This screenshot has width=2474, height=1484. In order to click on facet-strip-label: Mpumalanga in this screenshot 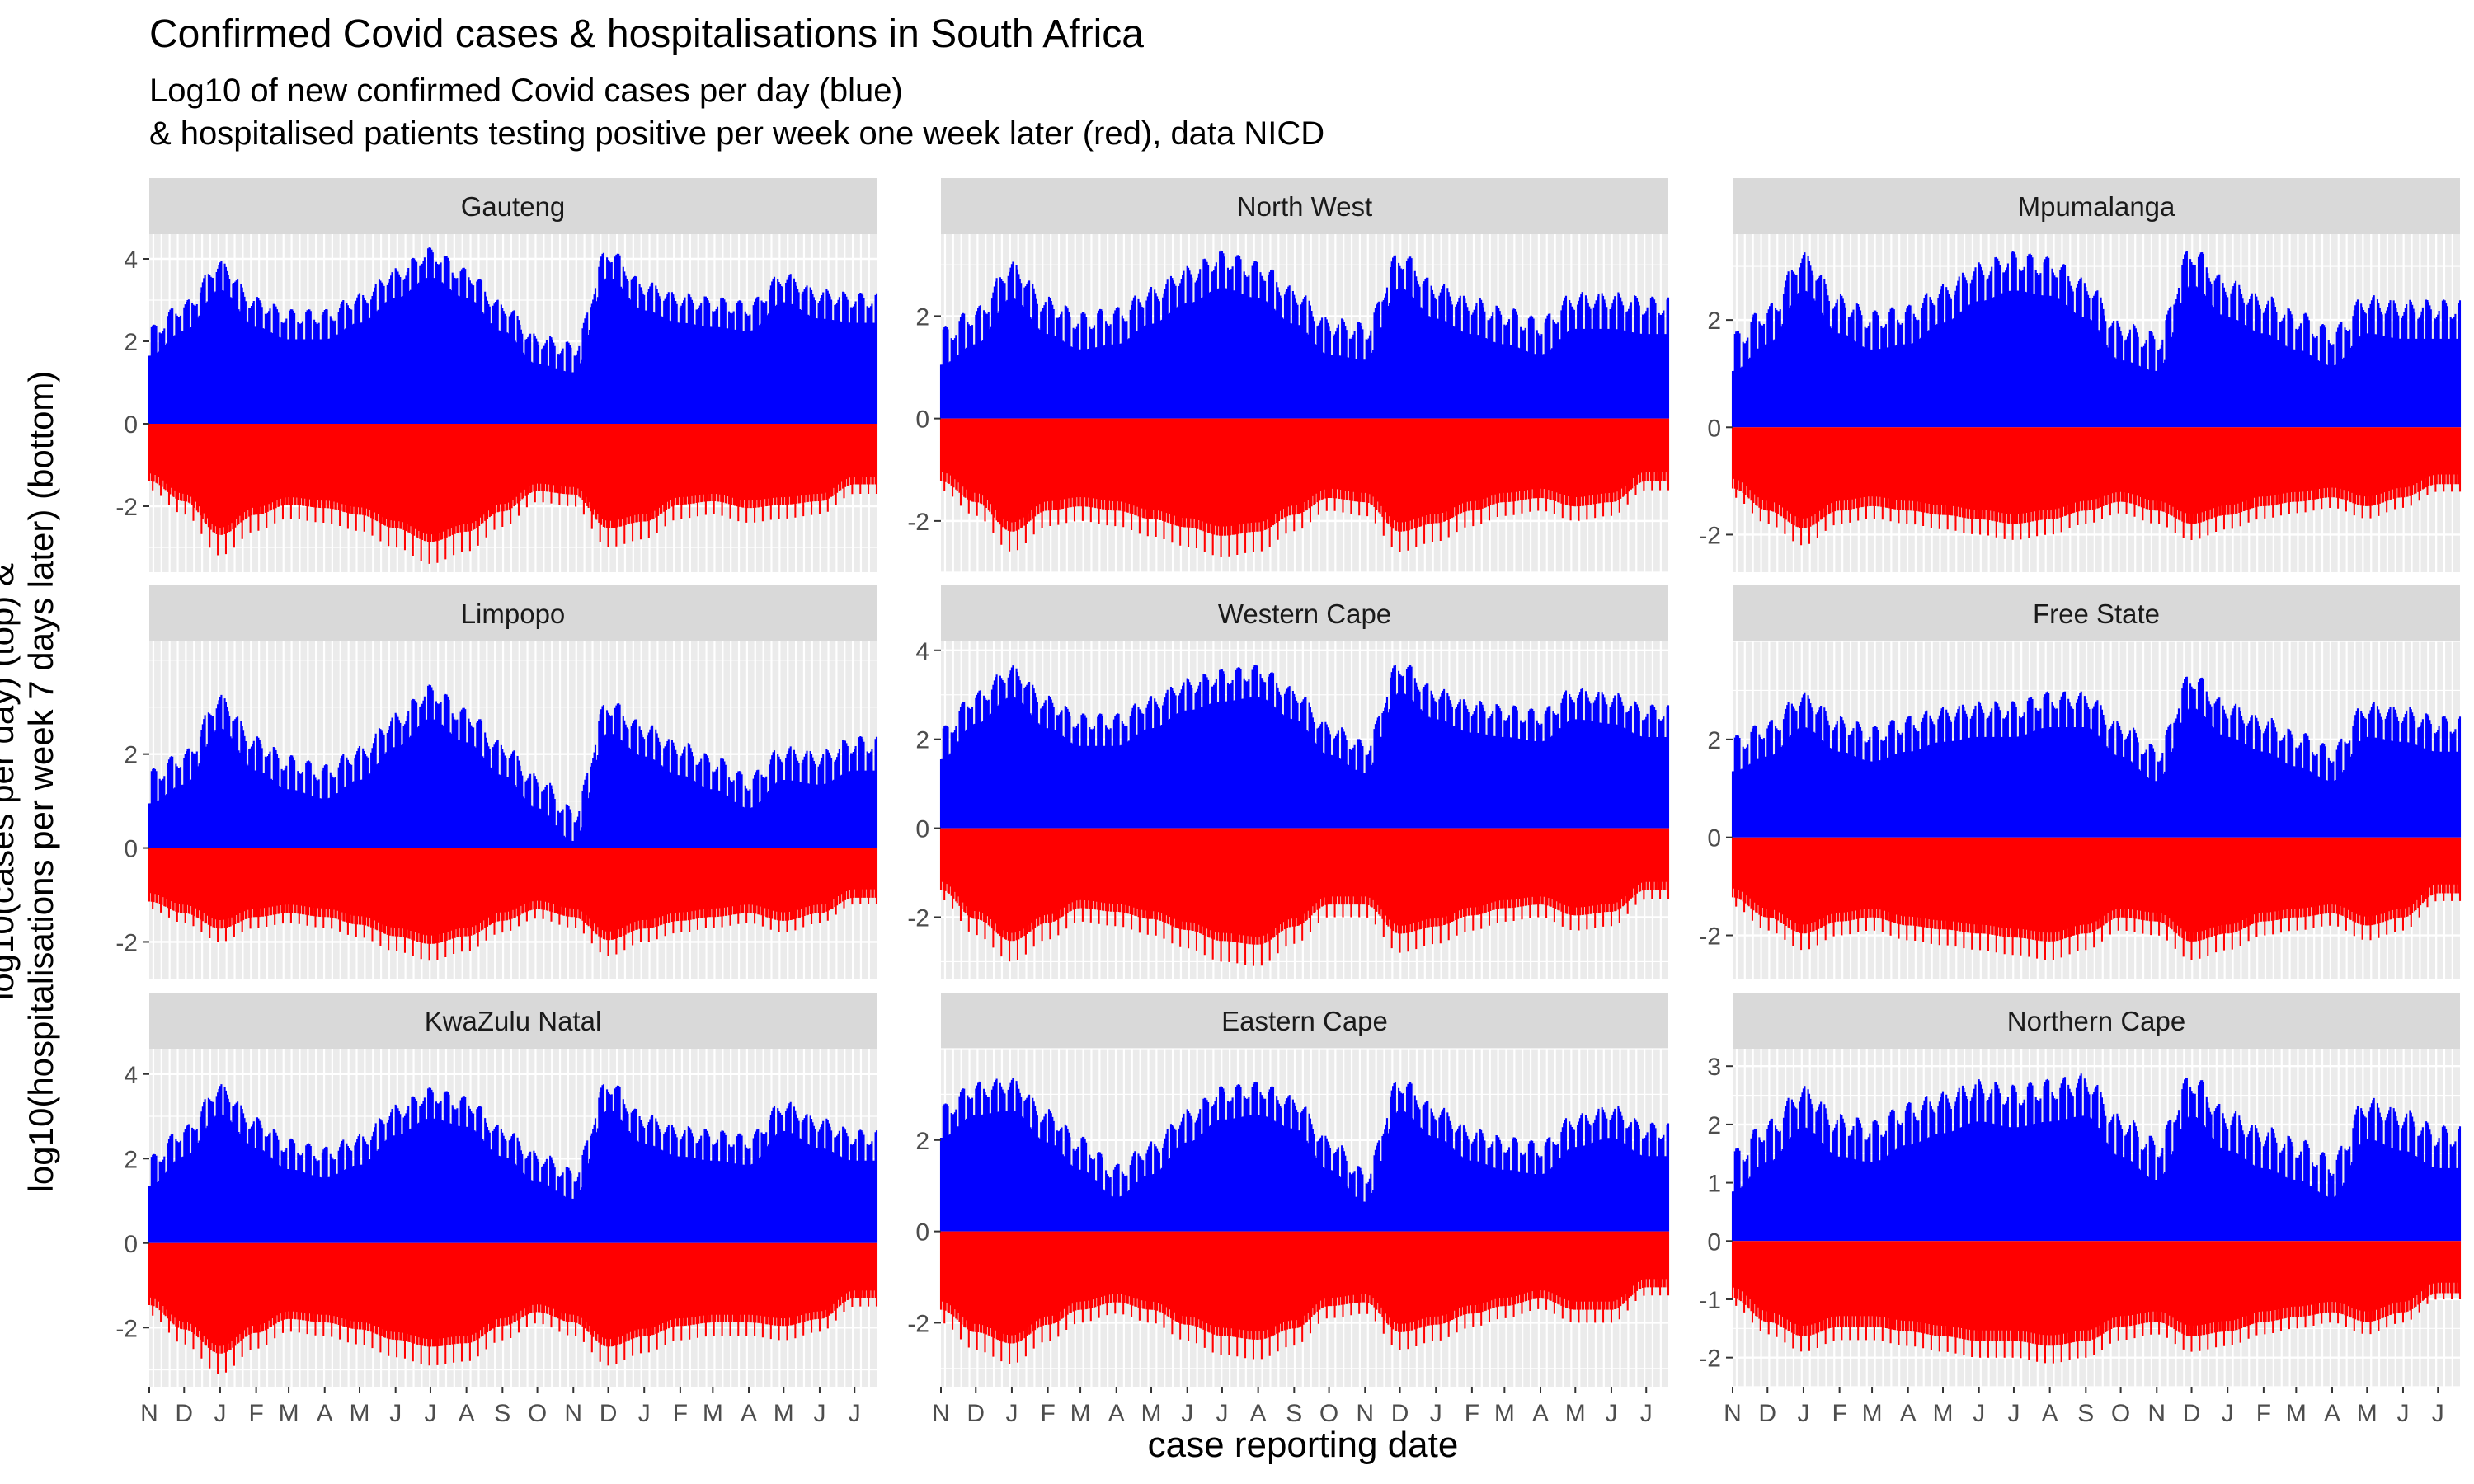, I will do `click(2096, 206)`.